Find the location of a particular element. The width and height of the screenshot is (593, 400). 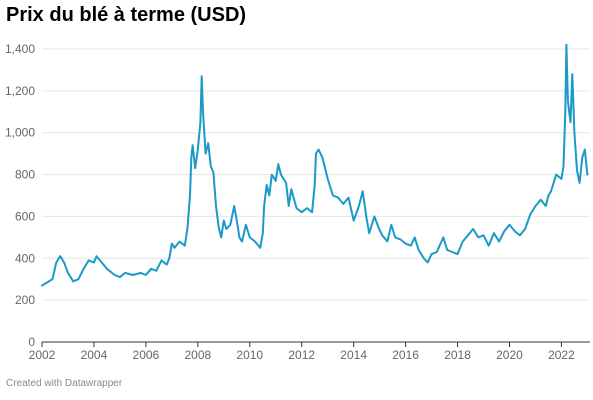

x-tick-label: 2002 is located at coordinates (42, 355).